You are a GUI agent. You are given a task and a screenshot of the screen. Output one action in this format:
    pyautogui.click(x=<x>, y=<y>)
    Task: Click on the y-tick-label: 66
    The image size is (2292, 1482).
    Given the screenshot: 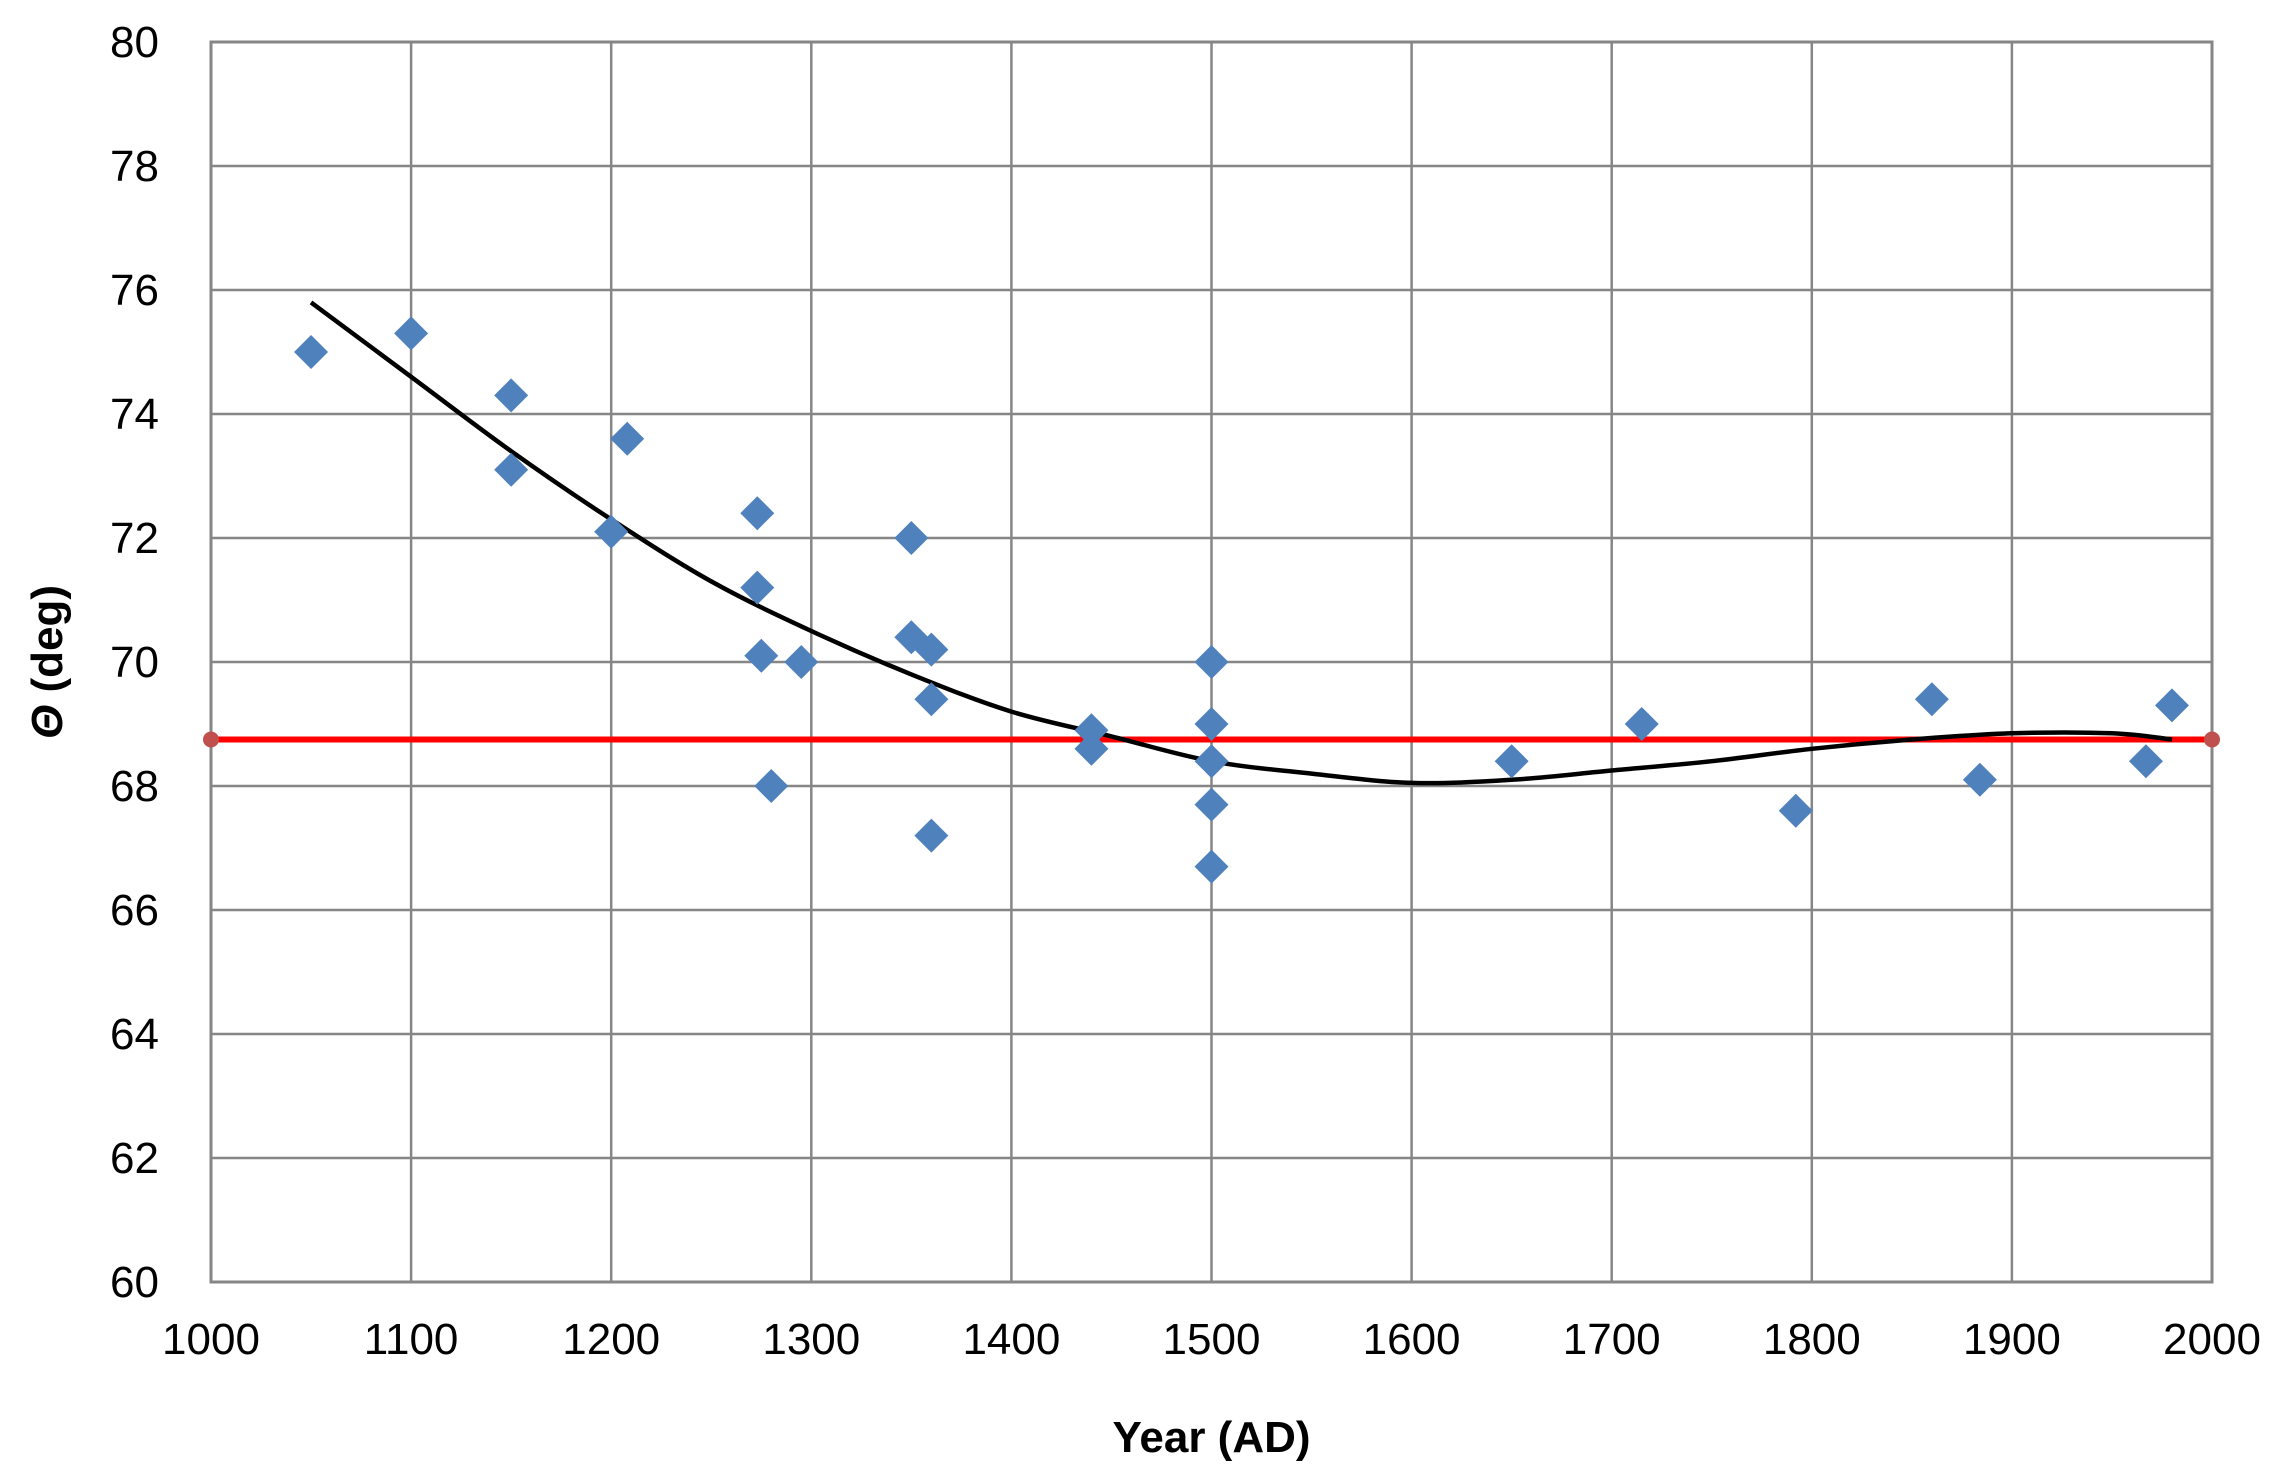 What is the action you would take?
    pyautogui.click(x=134, y=910)
    